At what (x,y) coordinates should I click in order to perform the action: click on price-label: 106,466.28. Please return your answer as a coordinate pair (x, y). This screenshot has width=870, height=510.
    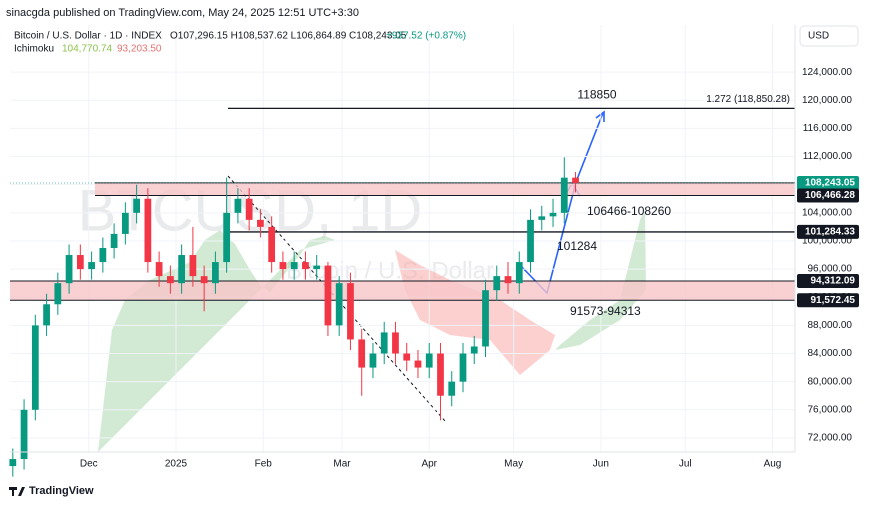
    Looking at the image, I should click on (830, 195).